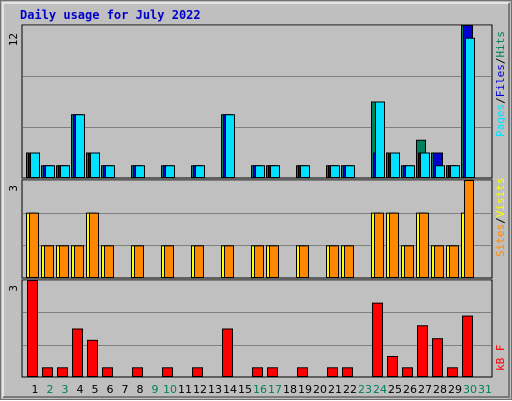 This screenshot has width=512, height=401. Describe the element at coordinates (65, 389) in the screenshot. I see `x-tick-label-day-3: 3` at that location.